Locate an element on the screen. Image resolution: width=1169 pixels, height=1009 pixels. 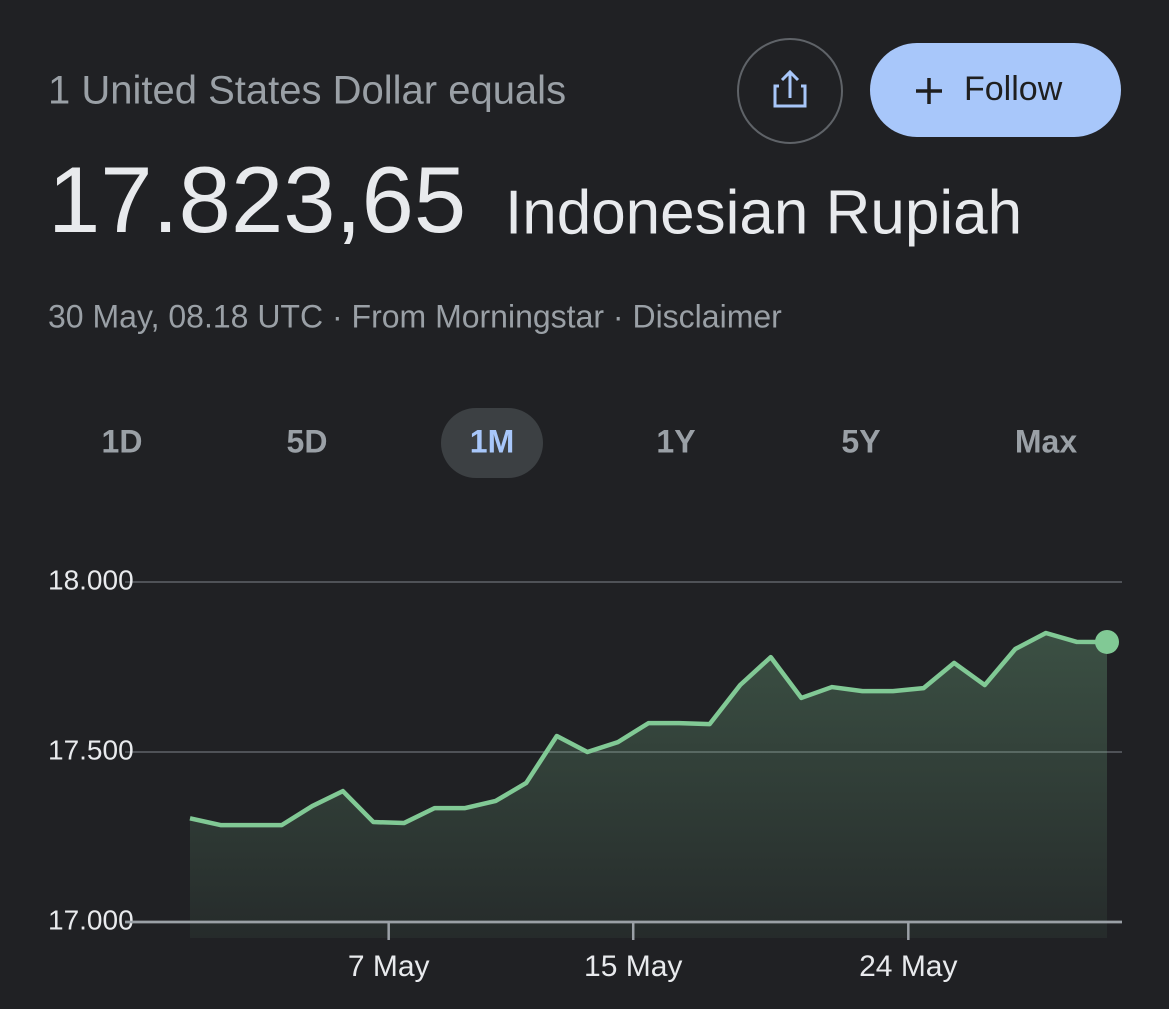
range-tab: 1Y is located at coordinates (675, 441).